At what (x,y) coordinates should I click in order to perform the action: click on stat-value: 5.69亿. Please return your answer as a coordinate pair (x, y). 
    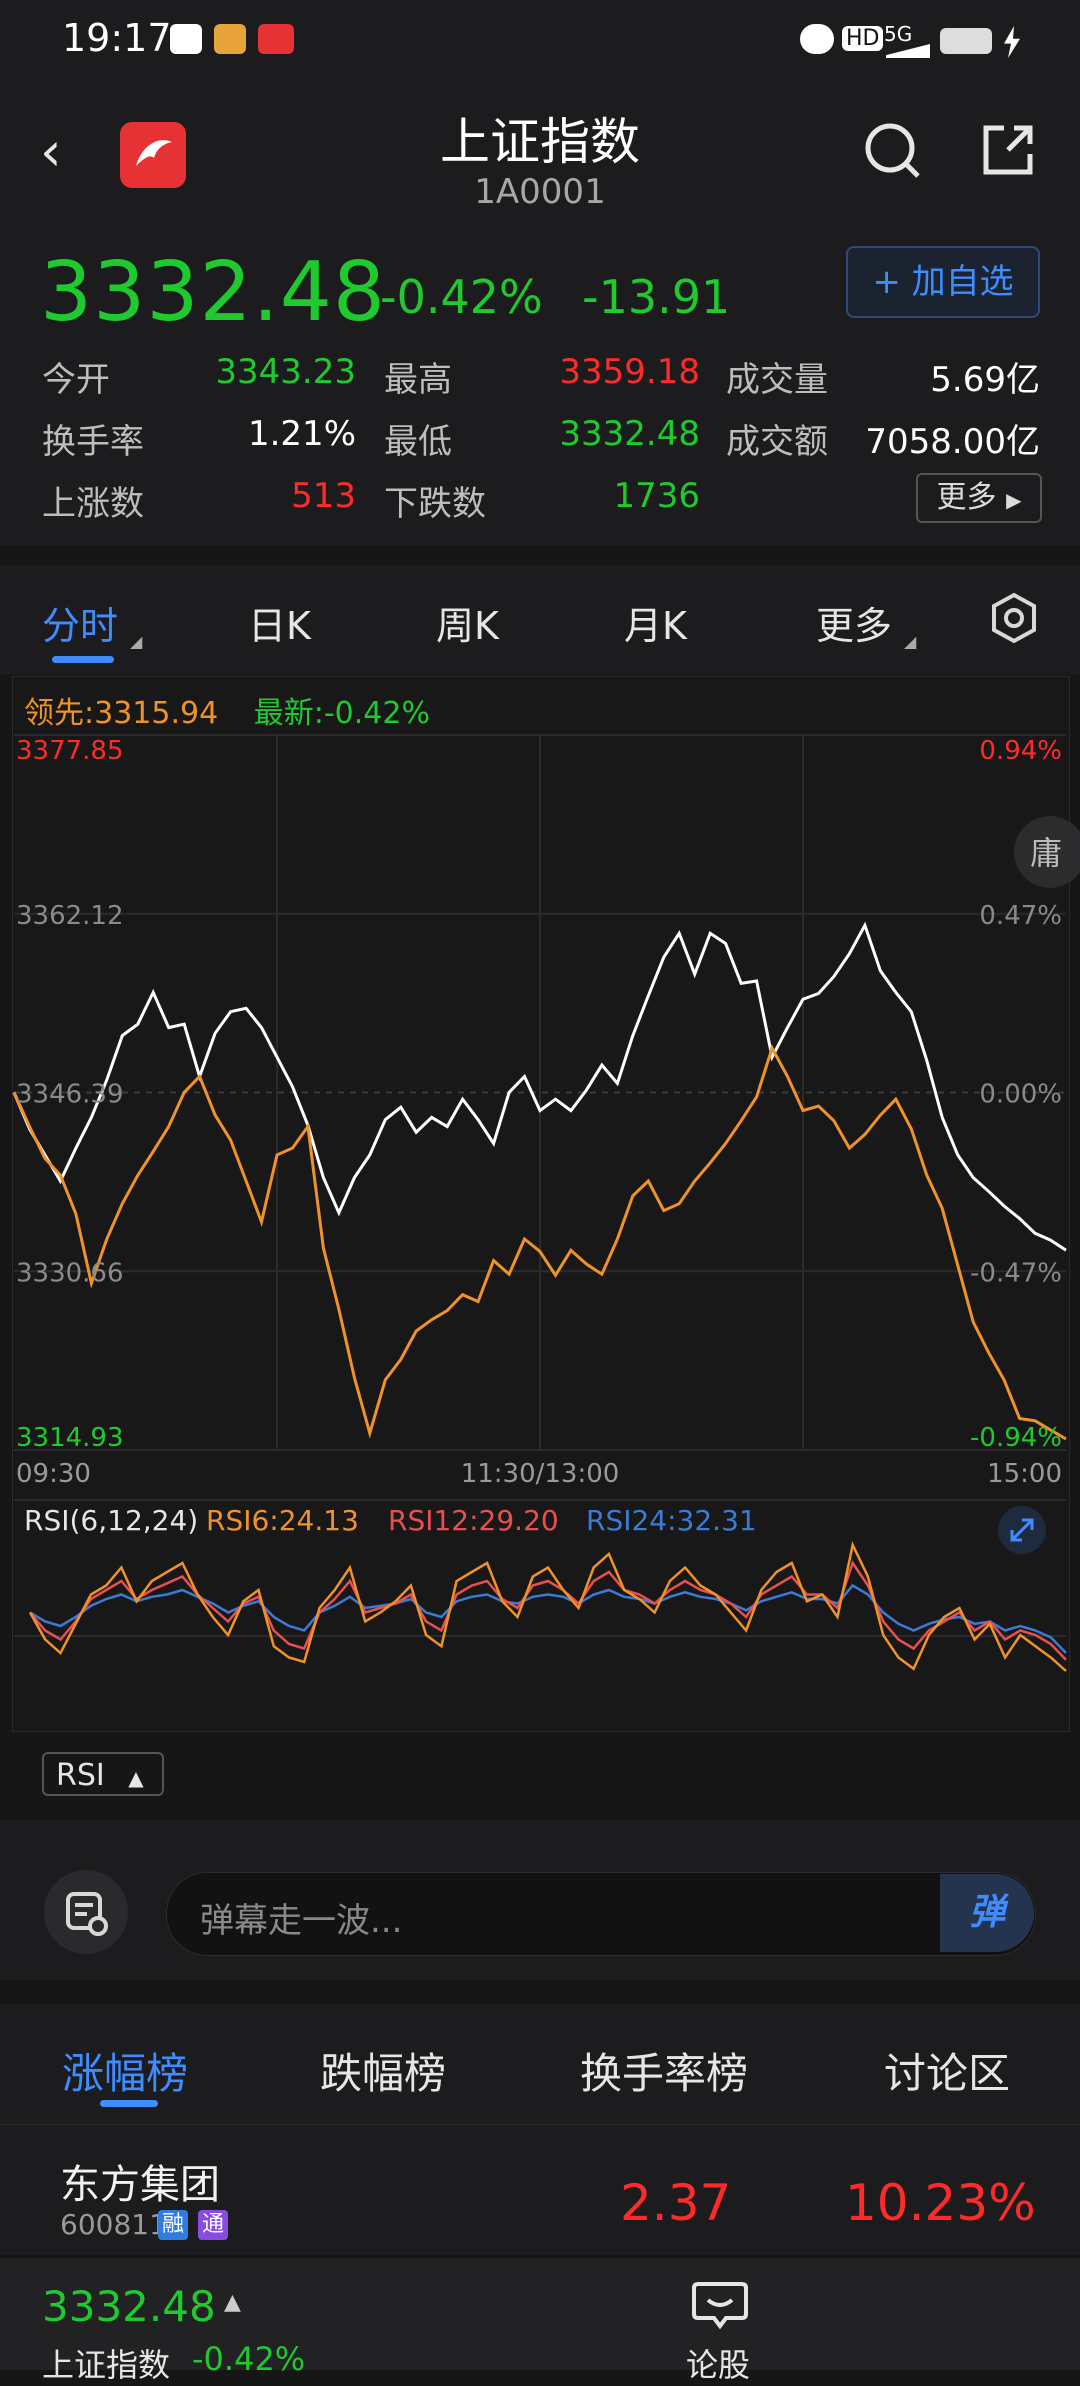
    Looking at the image, I should click on (985, 380).